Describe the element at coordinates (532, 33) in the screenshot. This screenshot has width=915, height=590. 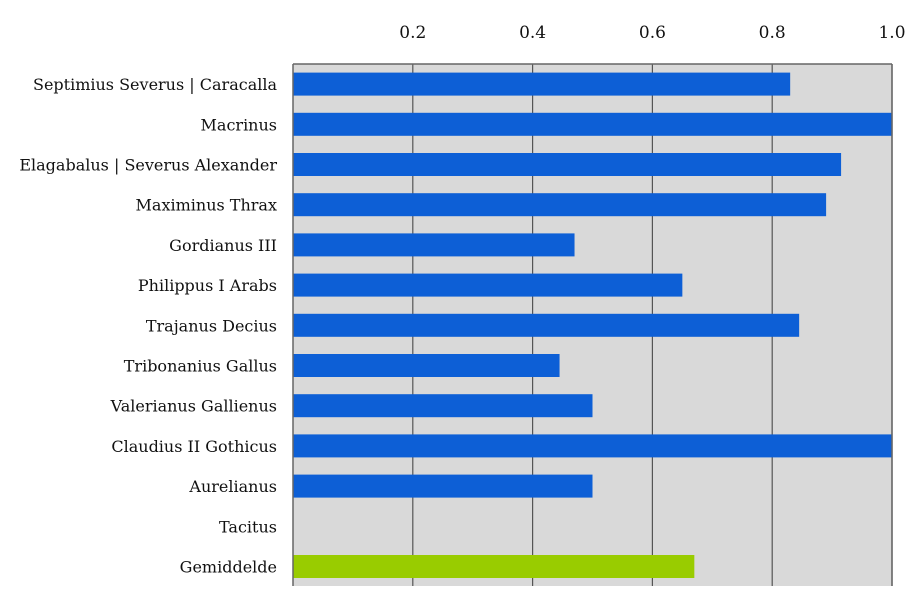
I see `x-tick-label-1: 0.4` at that location.